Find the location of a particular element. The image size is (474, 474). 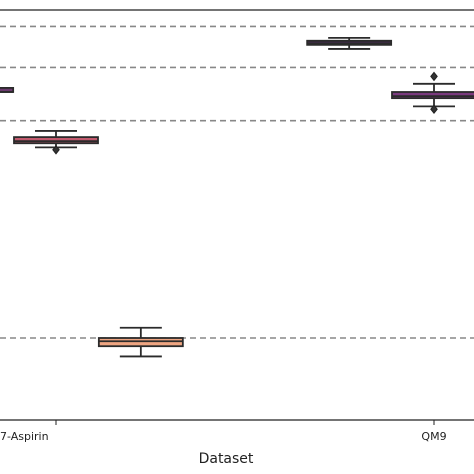

x-axis-title: Dataset is located at coordinates (226, 459).